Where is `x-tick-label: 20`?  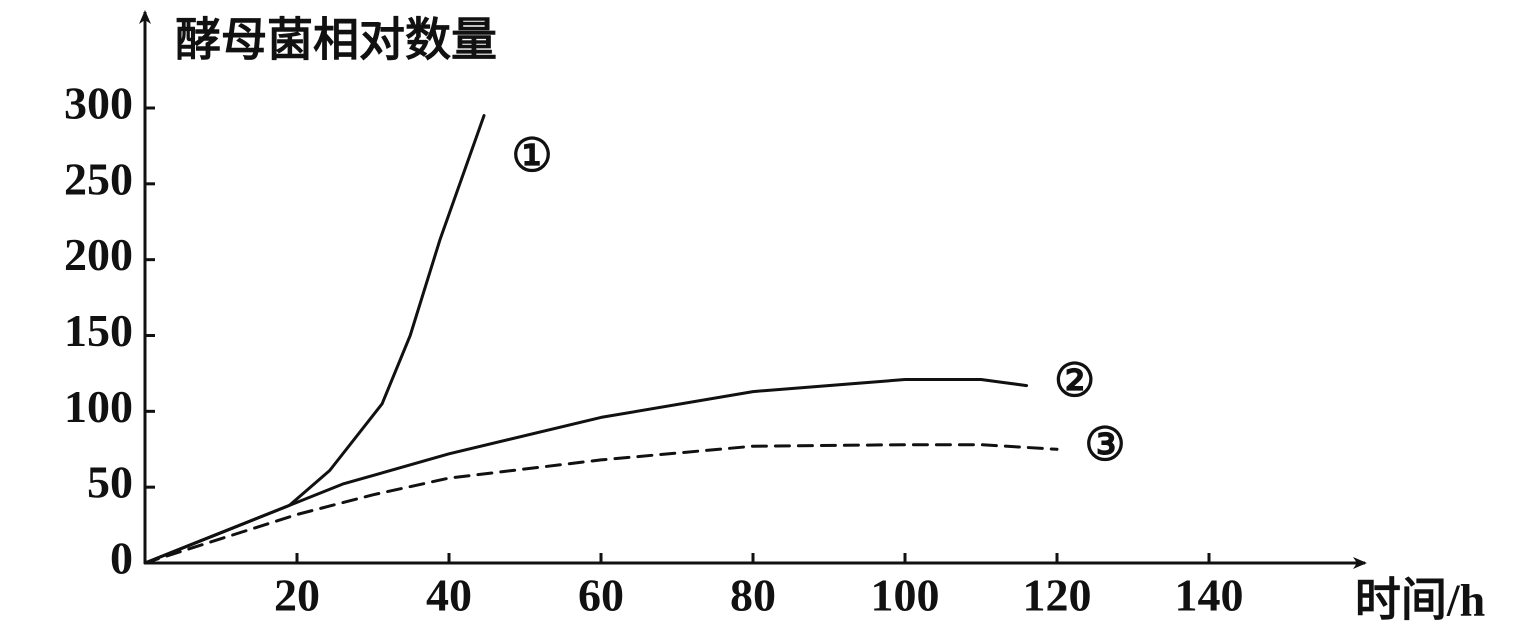 x-tick-label: 20 is located at coordinates (297, 595).